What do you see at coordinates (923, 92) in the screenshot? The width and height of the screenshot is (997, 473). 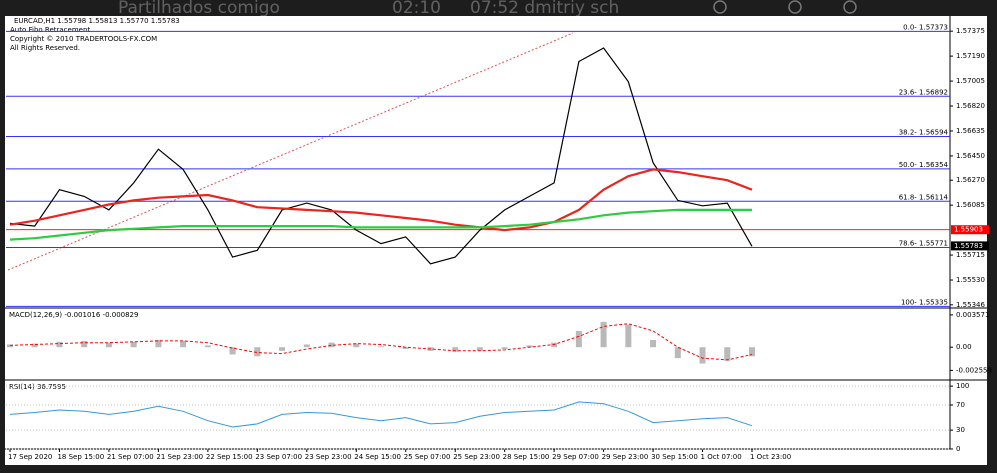 I see `fibo-label: 23.6- 1.56892` at bounding box center [923, 92].